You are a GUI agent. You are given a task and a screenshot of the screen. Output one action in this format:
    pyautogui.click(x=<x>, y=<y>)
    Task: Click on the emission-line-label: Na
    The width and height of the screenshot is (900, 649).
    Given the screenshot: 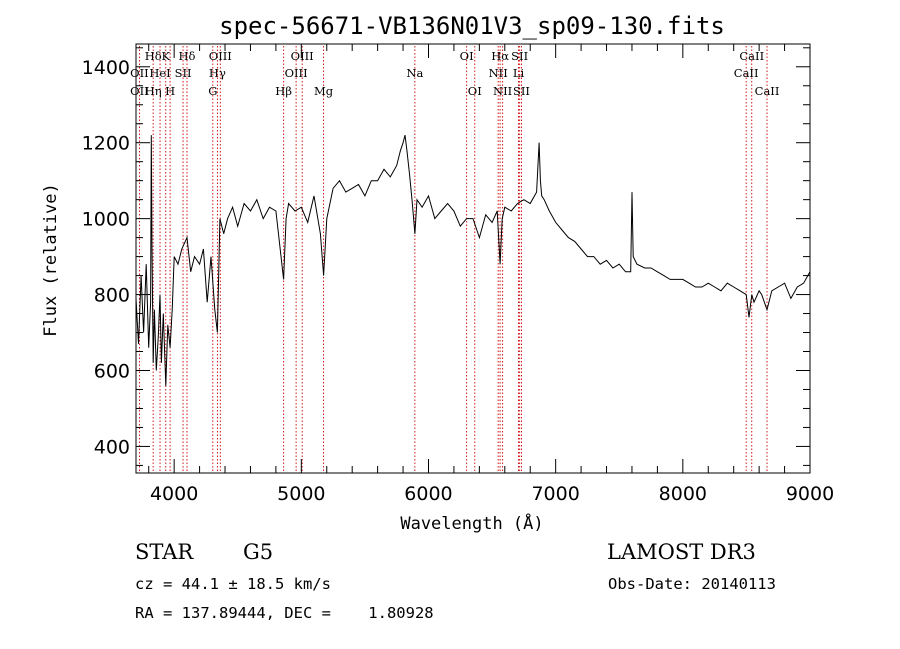 What is the action you would take?
    pyautogui.click(x=414, y=73)
    